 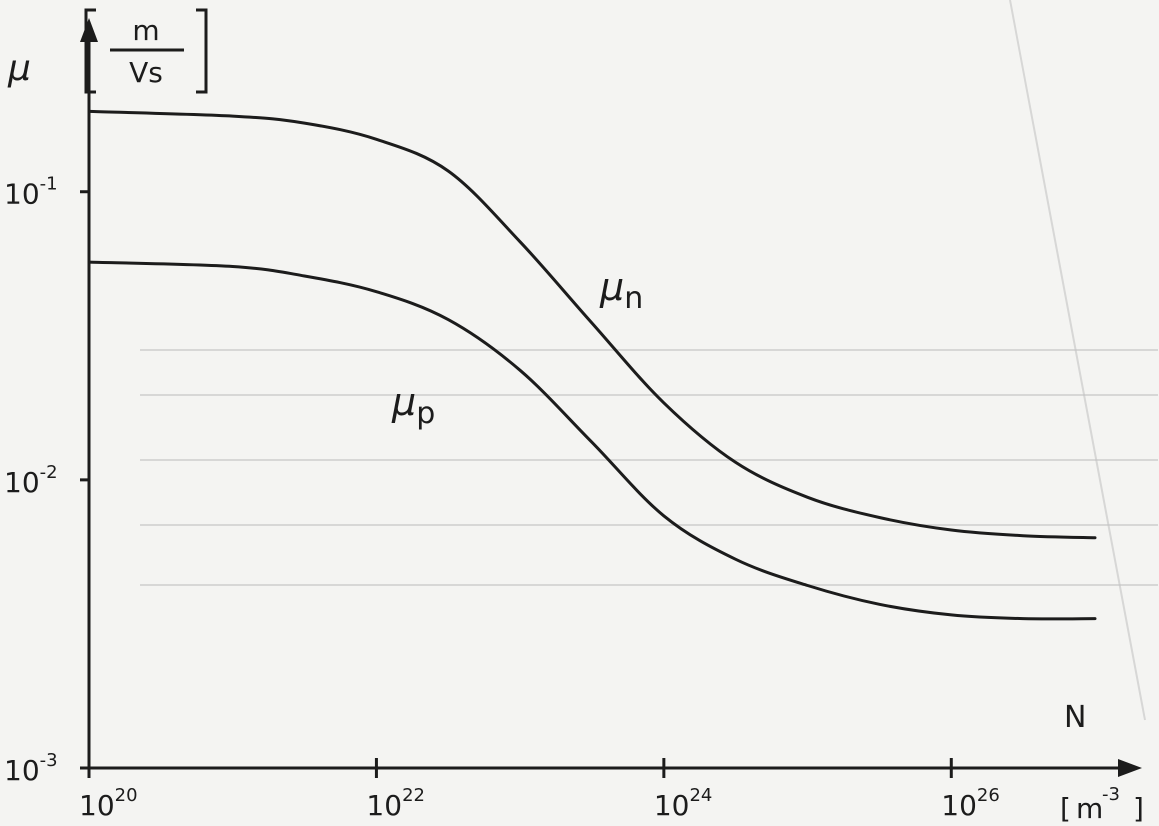 What do you see at coordinates (146, 72) in the screenshot?
I see `y-unit-denominator: Vs` at bounding box center [146, 72].